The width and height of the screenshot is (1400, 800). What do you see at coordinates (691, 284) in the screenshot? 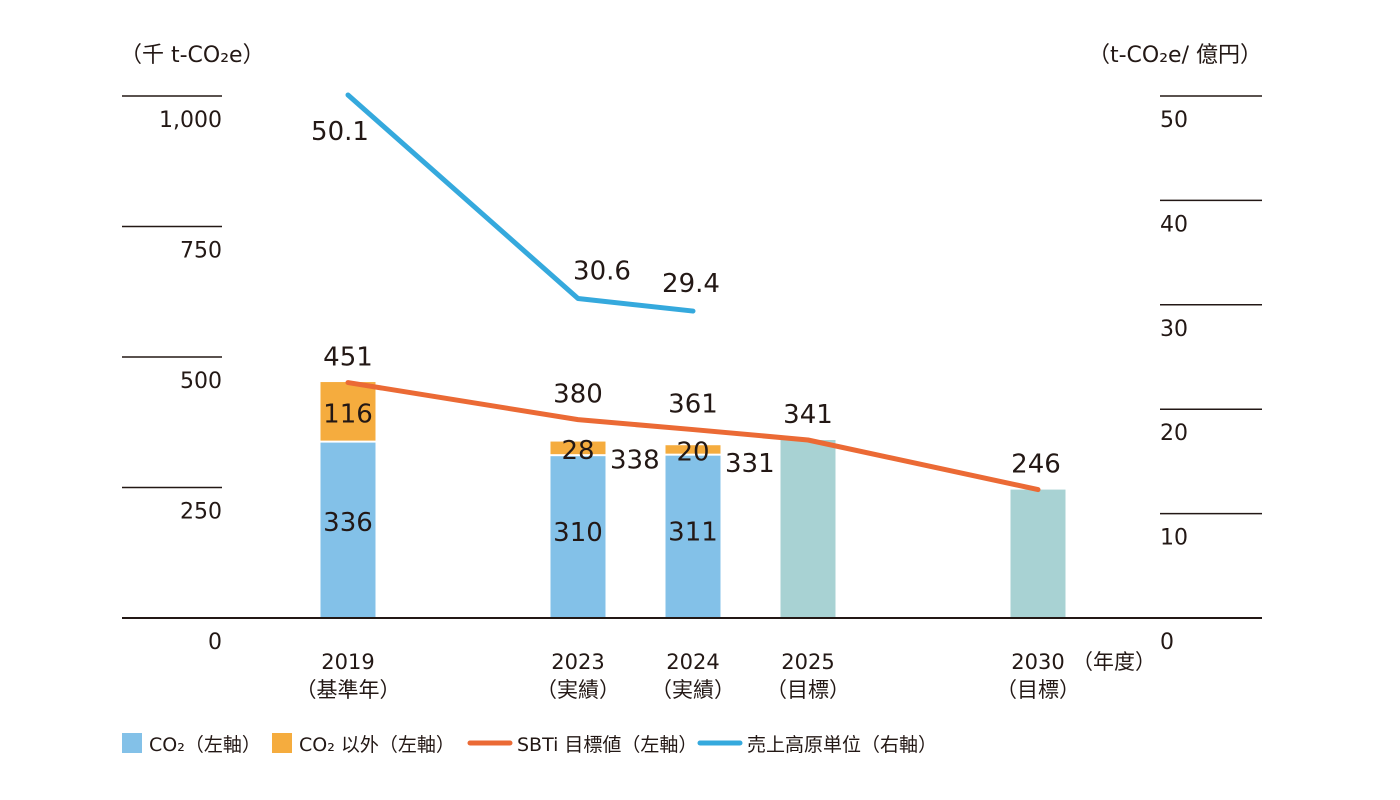
I see `intensity-value-label: 29.4` at bounding box center [691, 284].